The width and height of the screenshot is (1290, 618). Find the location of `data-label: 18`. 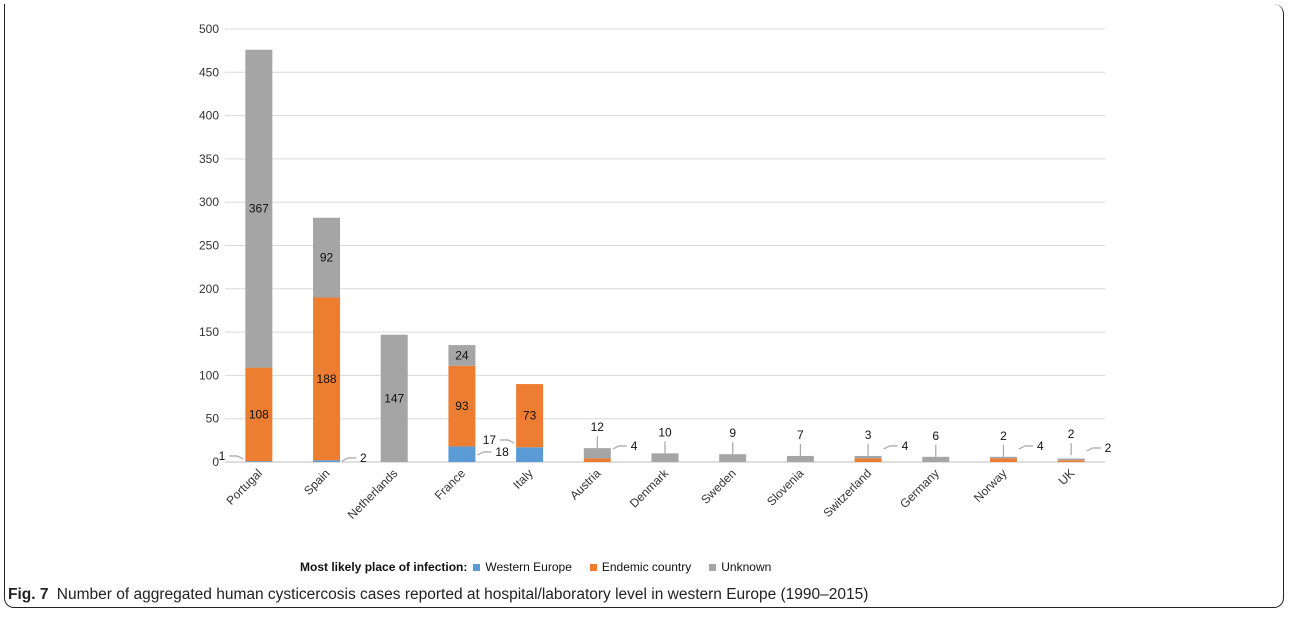

data-label: 18 is located at coordinates (502, 452).